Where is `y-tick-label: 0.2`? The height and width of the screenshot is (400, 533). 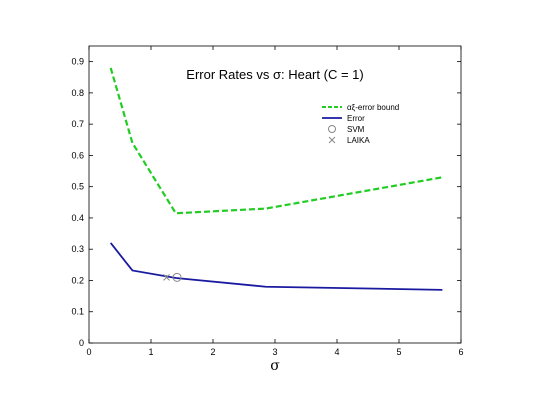
y-tick-label: 0.2 is located at coordinates (77, 280).